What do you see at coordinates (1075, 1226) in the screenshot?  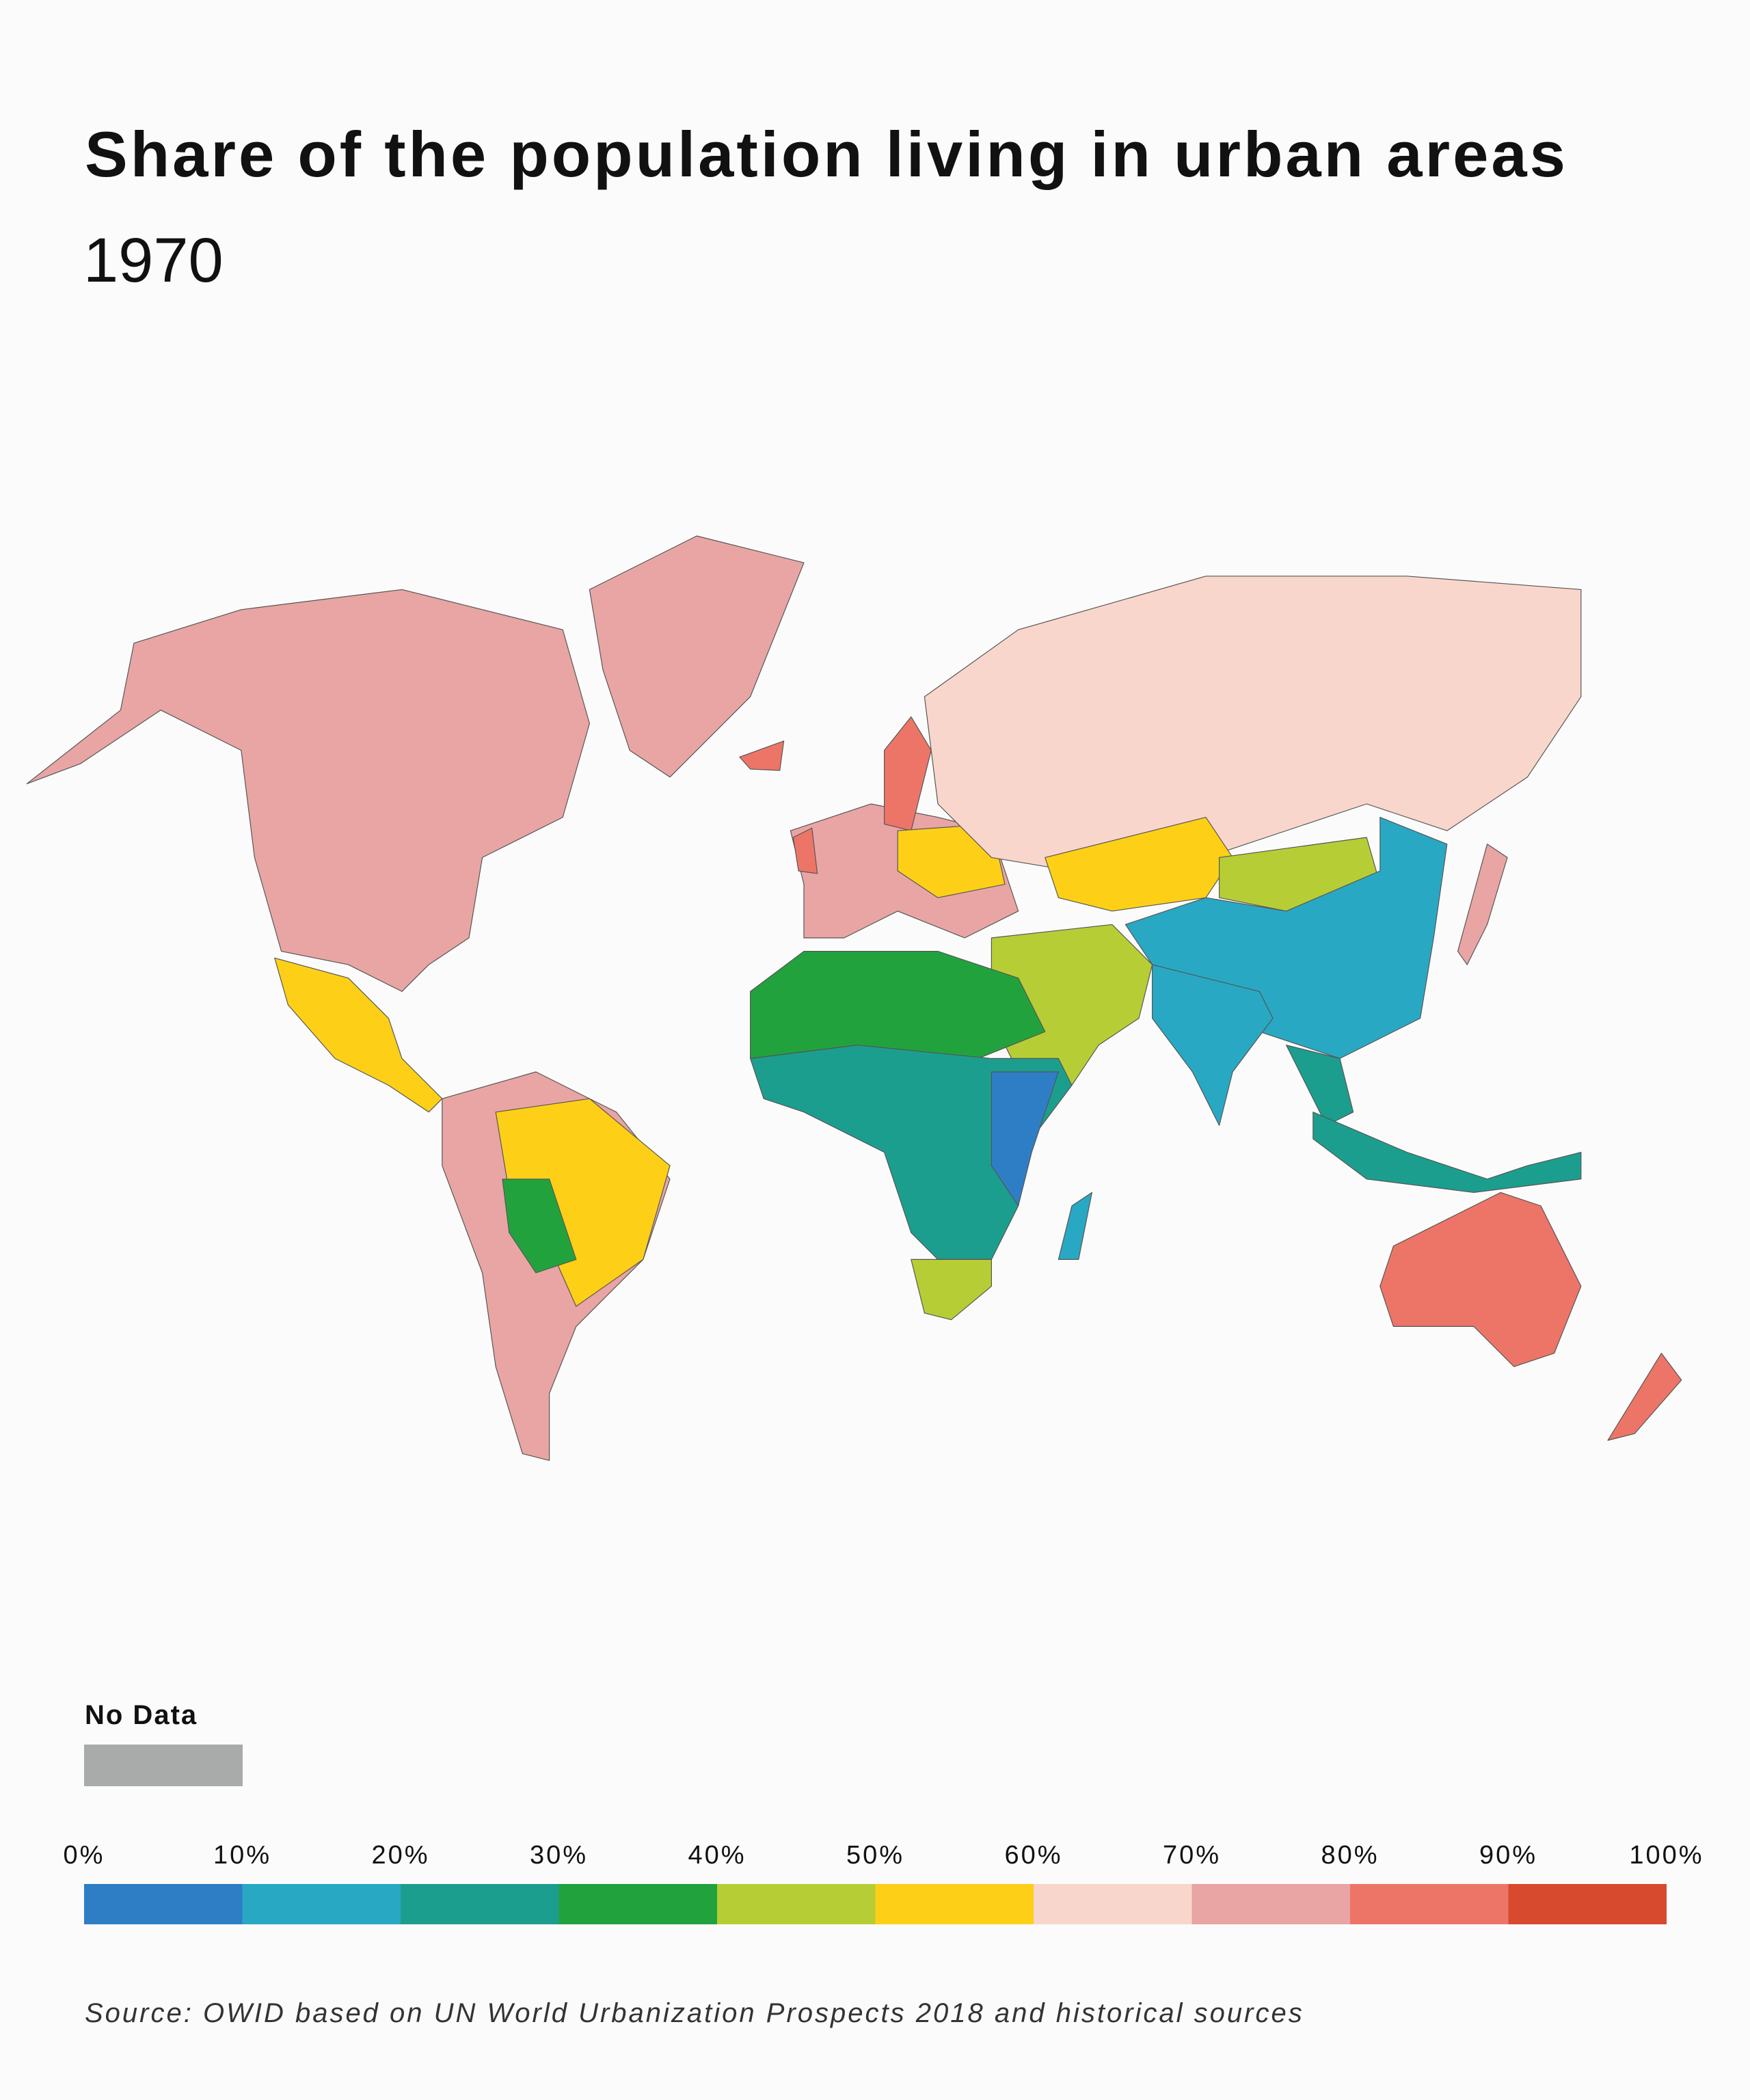 I see `madagascar` at bounding box center [1075, 1226].